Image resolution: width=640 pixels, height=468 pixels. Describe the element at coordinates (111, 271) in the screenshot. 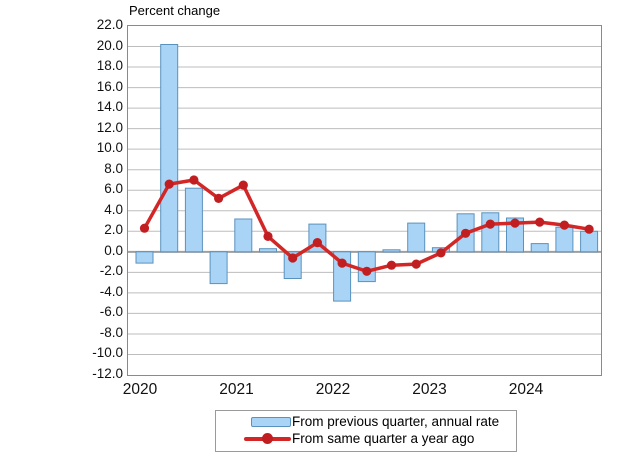

I see `y-tick-label: -2.0` at that location.